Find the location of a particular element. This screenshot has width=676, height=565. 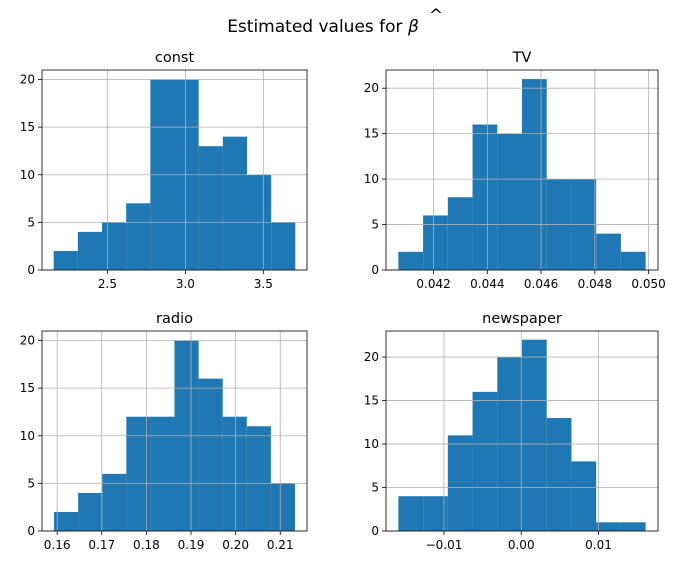

panel-title: const is located at coordinates (175, 58).